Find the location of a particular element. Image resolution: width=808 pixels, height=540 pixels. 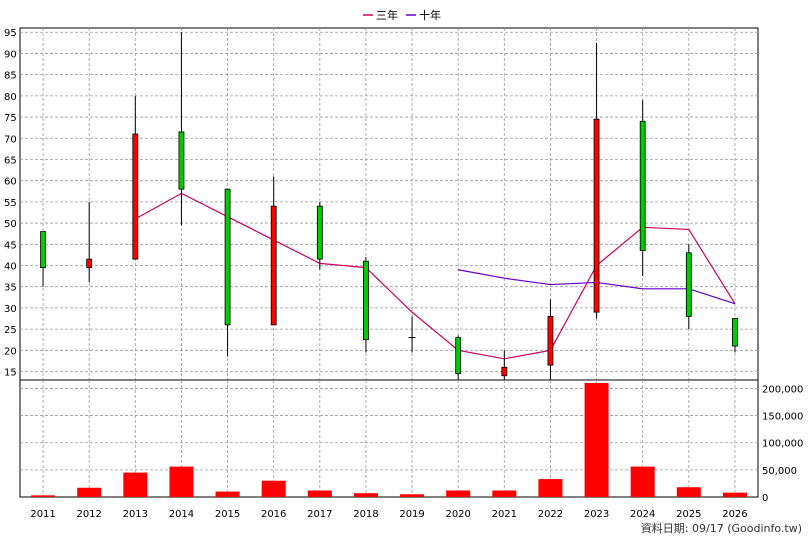

price-tick-label: 60 is located at coordinates (10, 182).